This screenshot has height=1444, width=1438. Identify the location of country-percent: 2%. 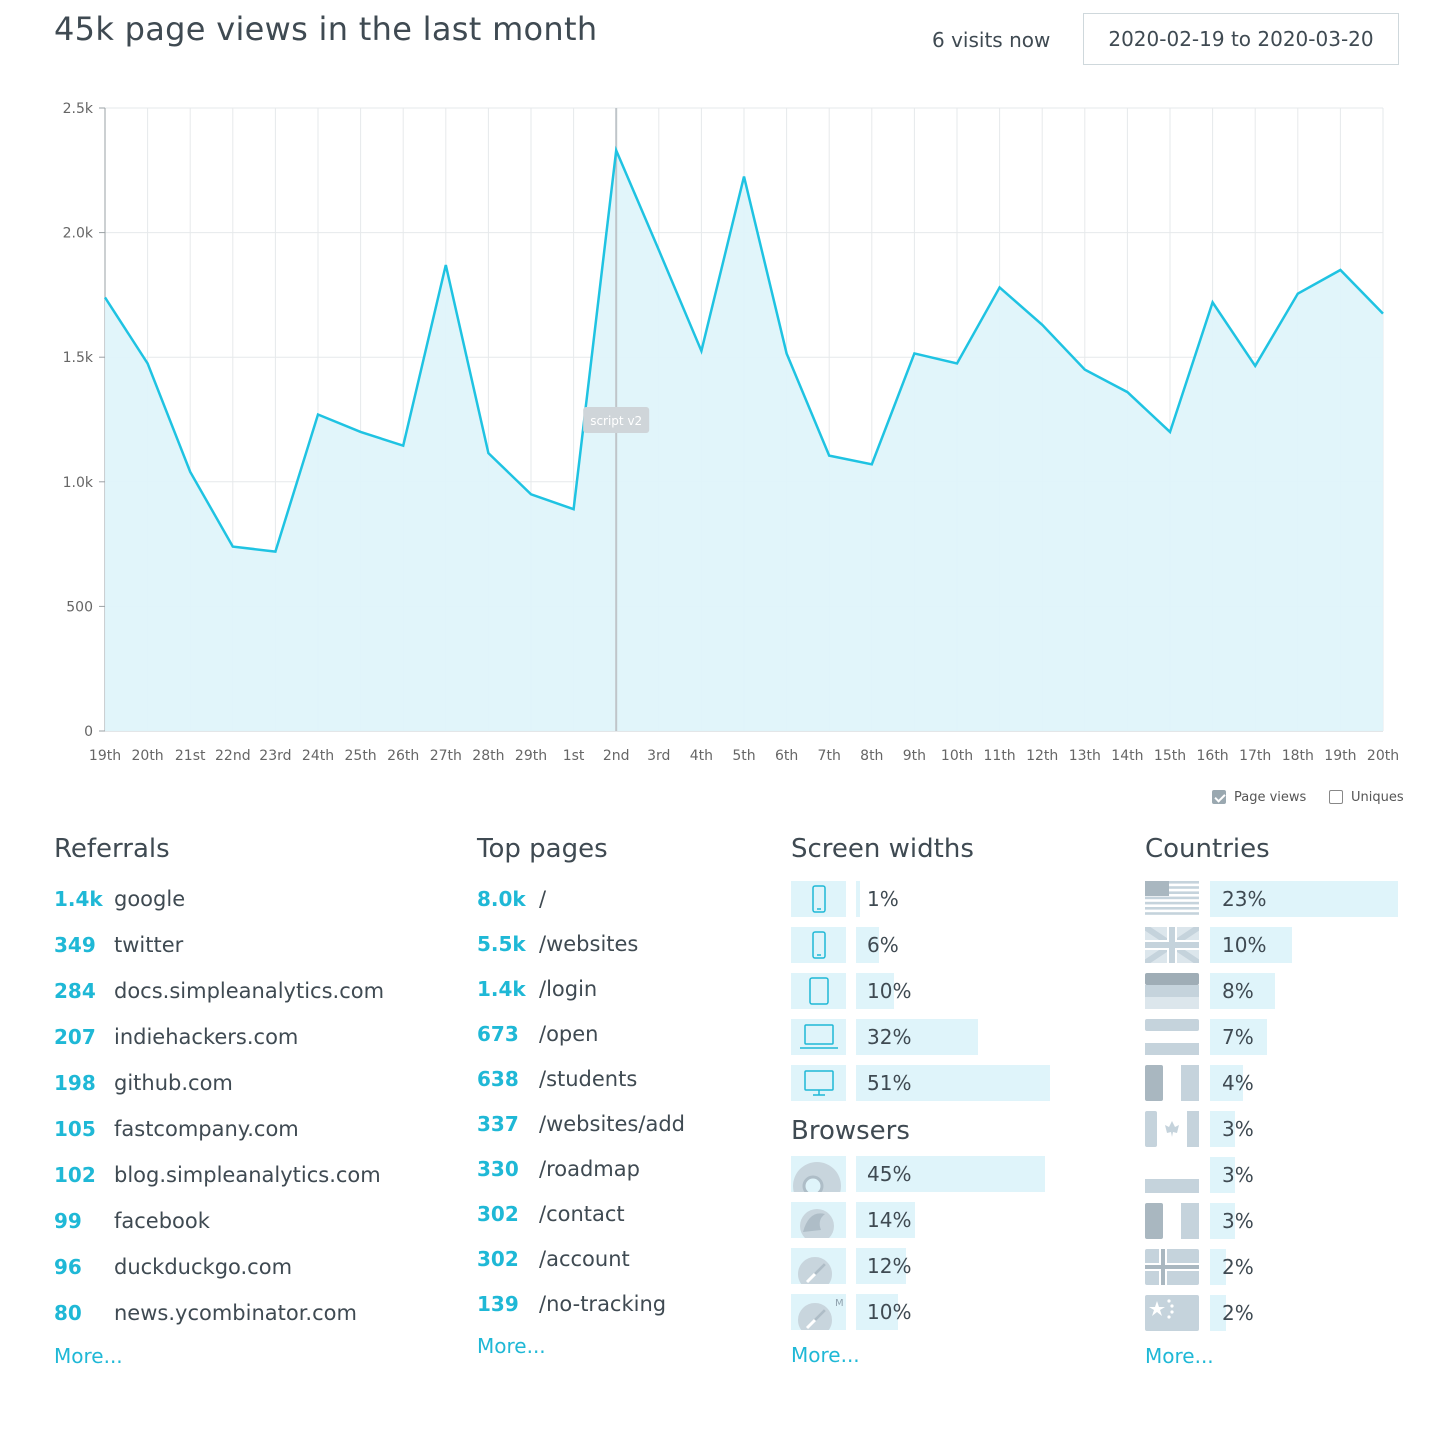
(1238, 1267).